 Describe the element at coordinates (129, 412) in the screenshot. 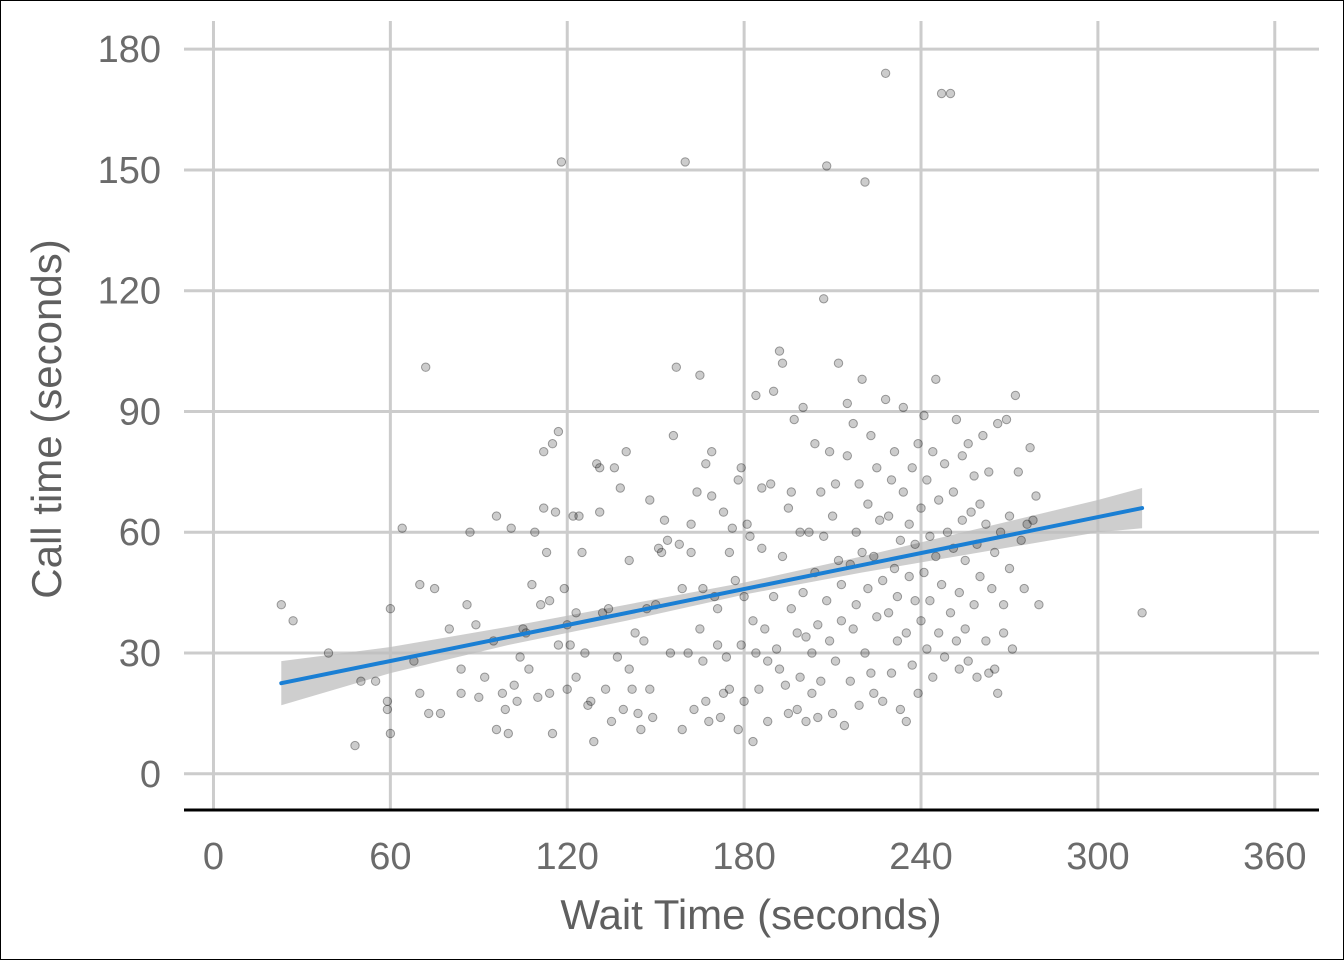

I see `y-tick-labels: 0 30 60 90 120 150 180` at that location.